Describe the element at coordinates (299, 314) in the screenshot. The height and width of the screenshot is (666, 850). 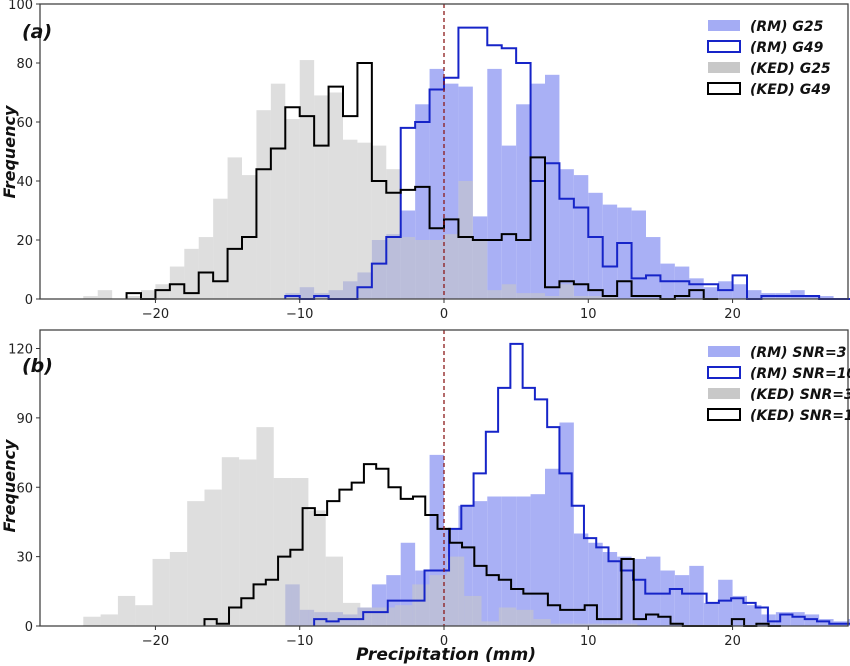
I see `panel-a-x-tick-label: −10` at that location.